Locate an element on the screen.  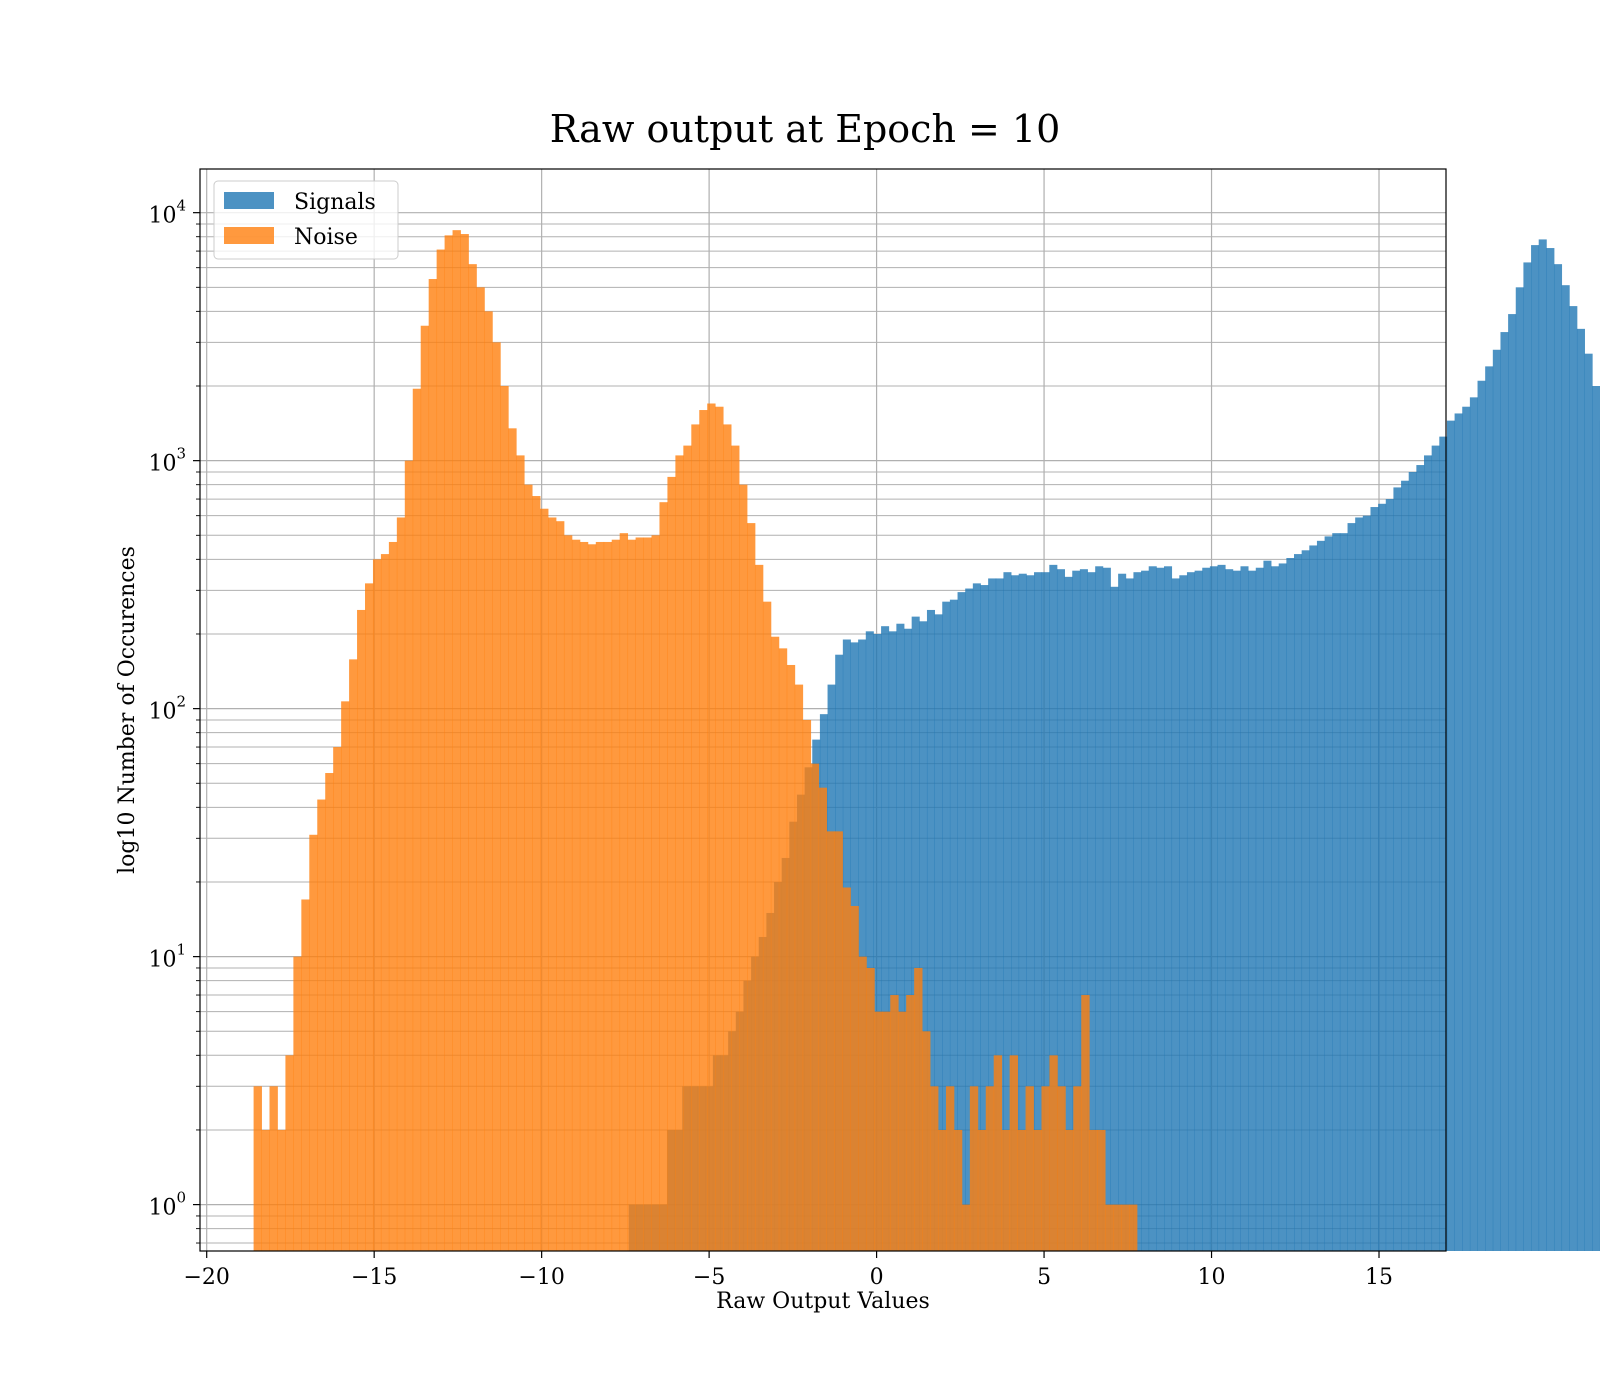
legend: Signals Noise is located at coordinates (306, 220).